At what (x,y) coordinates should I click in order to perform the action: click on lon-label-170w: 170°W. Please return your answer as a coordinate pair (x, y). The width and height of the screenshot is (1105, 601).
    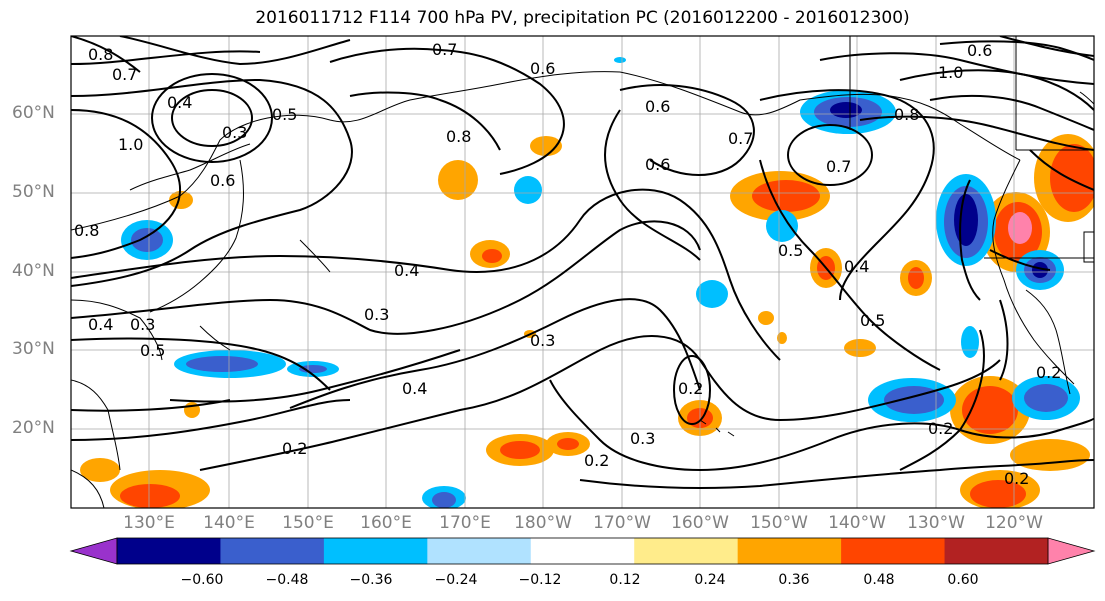
    Looking at the image, I should click on (622, 523).